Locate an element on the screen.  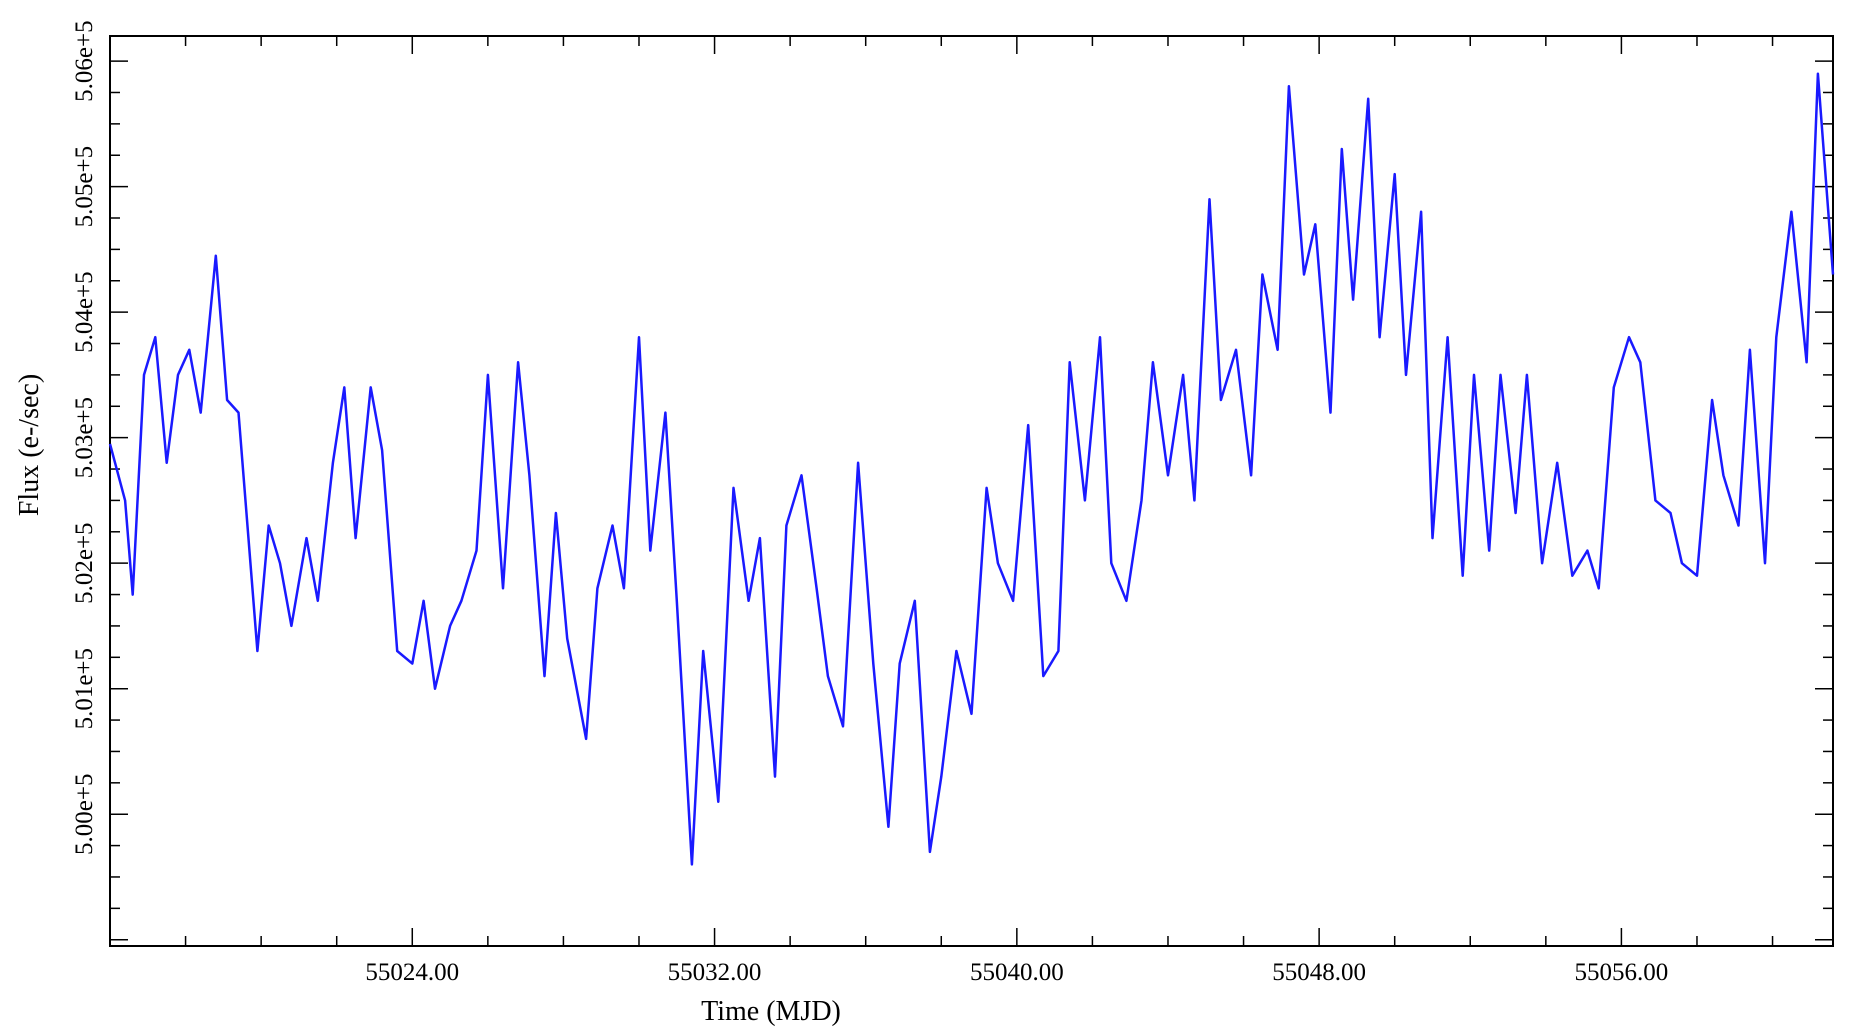
x-tick-label: 55040.00 is located at coordinates (1017, 972).